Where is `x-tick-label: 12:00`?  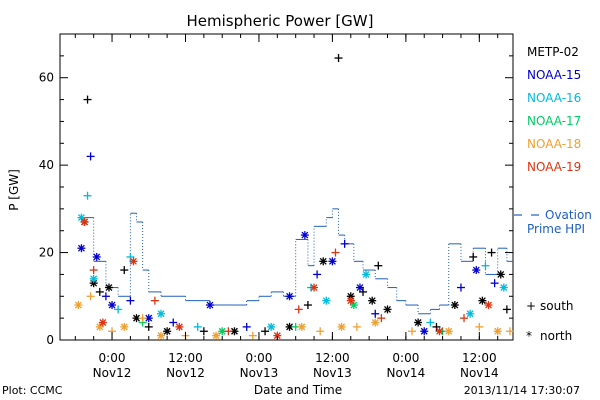 x-tick-label: 12:00 is located at coordinates (332, 358).